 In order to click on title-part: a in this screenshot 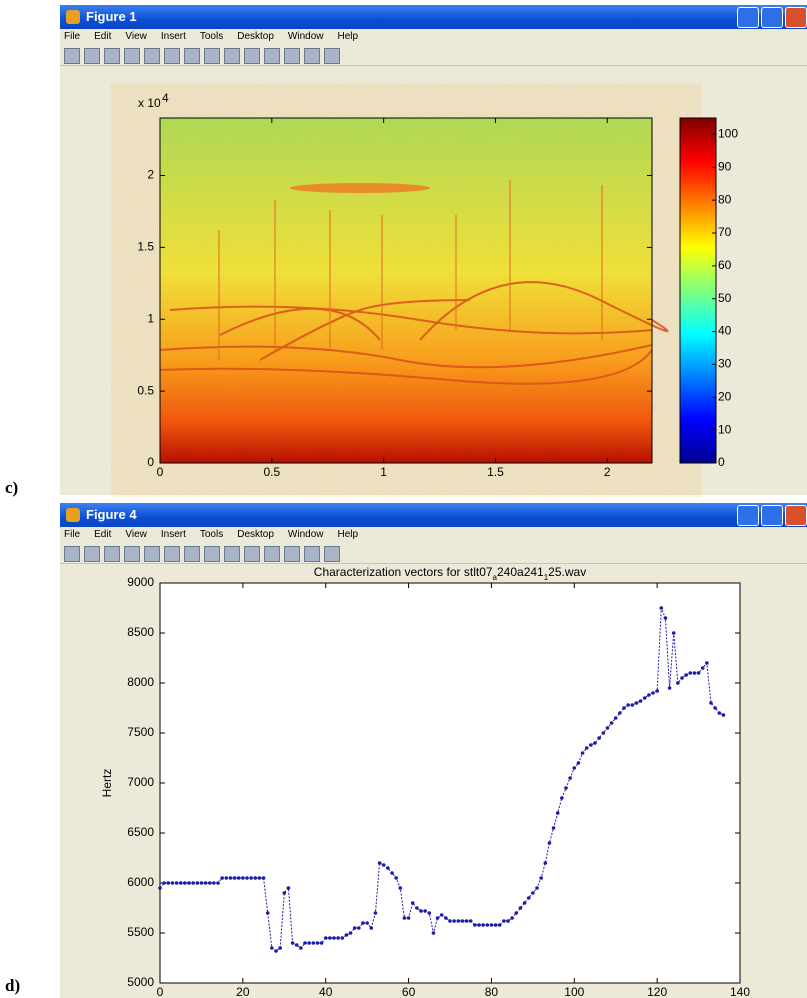, I will do `click(495, 577)`.